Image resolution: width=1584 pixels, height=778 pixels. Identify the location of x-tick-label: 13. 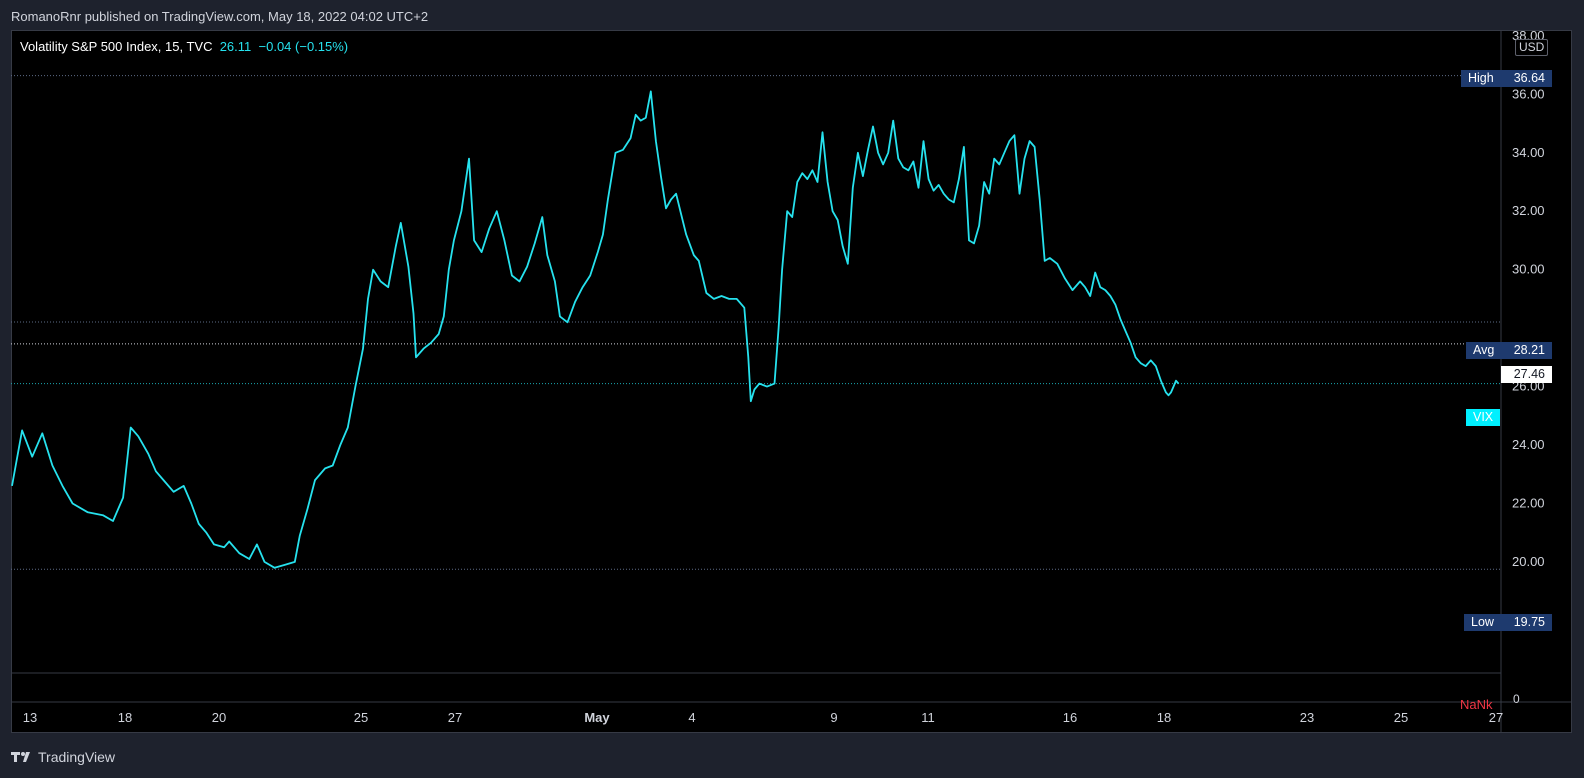
(30, 717).